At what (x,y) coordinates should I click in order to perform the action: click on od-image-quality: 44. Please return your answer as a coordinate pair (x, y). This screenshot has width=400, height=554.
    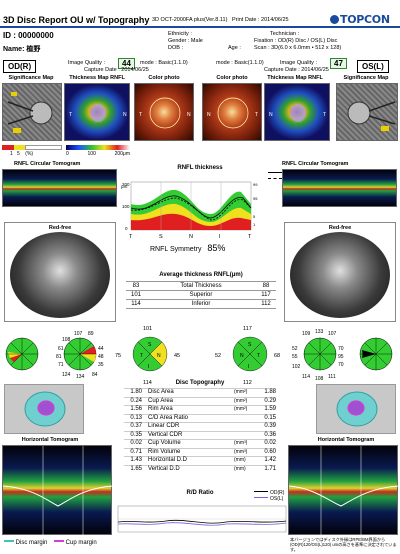
    Looking at the image, I should click on (126, 63).